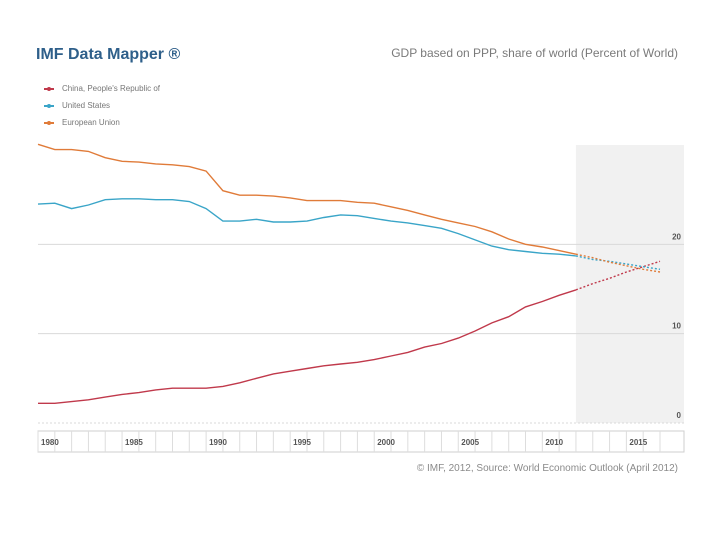 This screenshot has height=540, width=720. Describe the element at coordinates (49, 88) in the screenshot. I see `legend-swatch-china` at that location.